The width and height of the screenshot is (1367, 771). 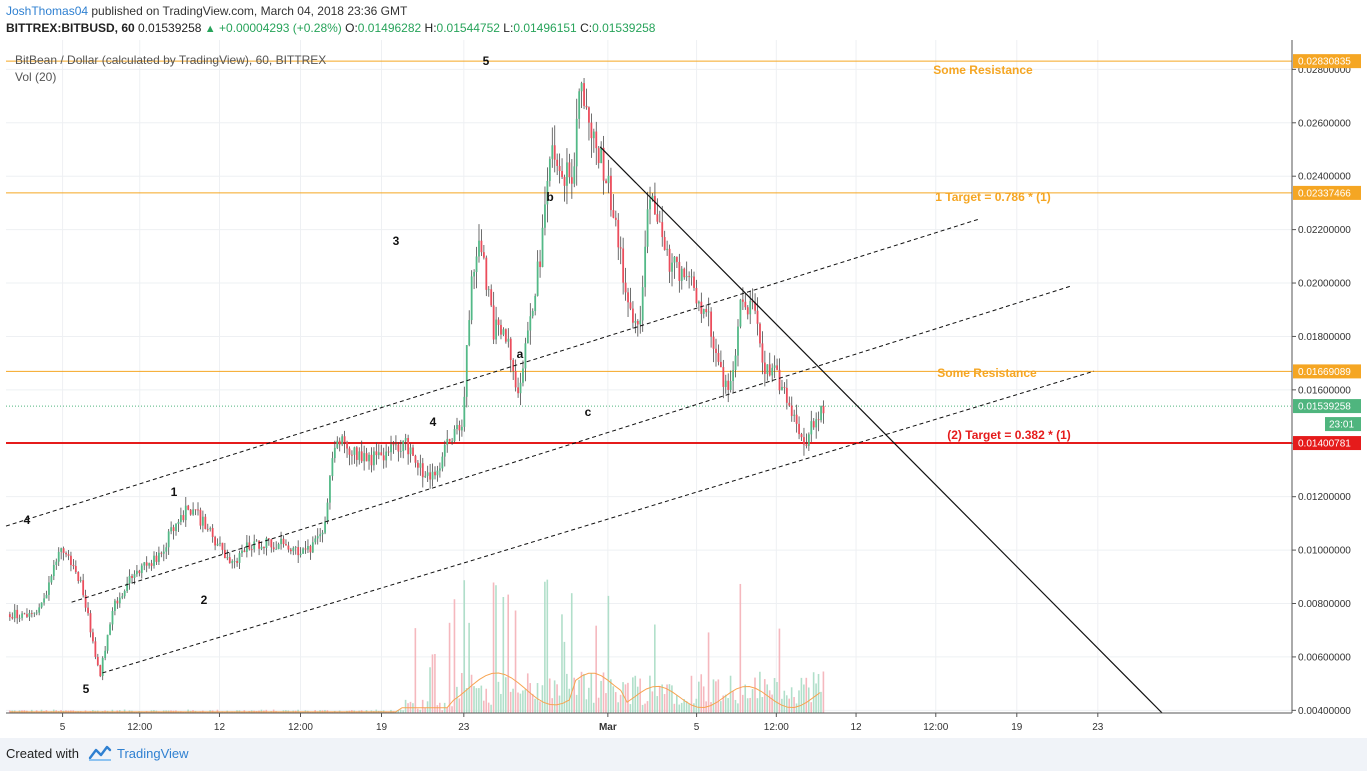 What do you see at coordinates (993, 197) in the screenshot?
I see `annotation-target-1: 1 Target = 0.786 * (1)` at bounding box center [993, 197].